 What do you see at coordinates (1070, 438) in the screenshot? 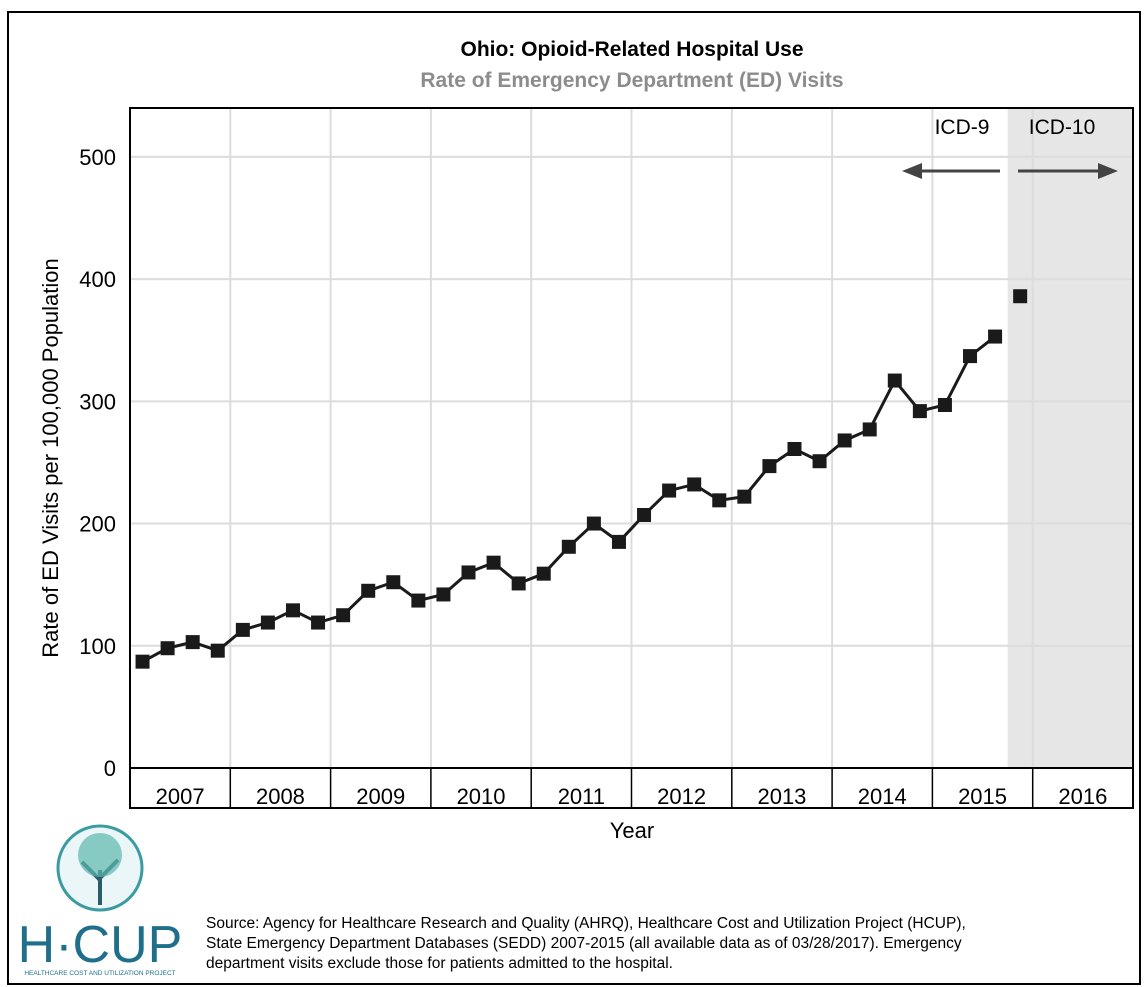
I see `icd10-region` at bounding box center [1070, 438].